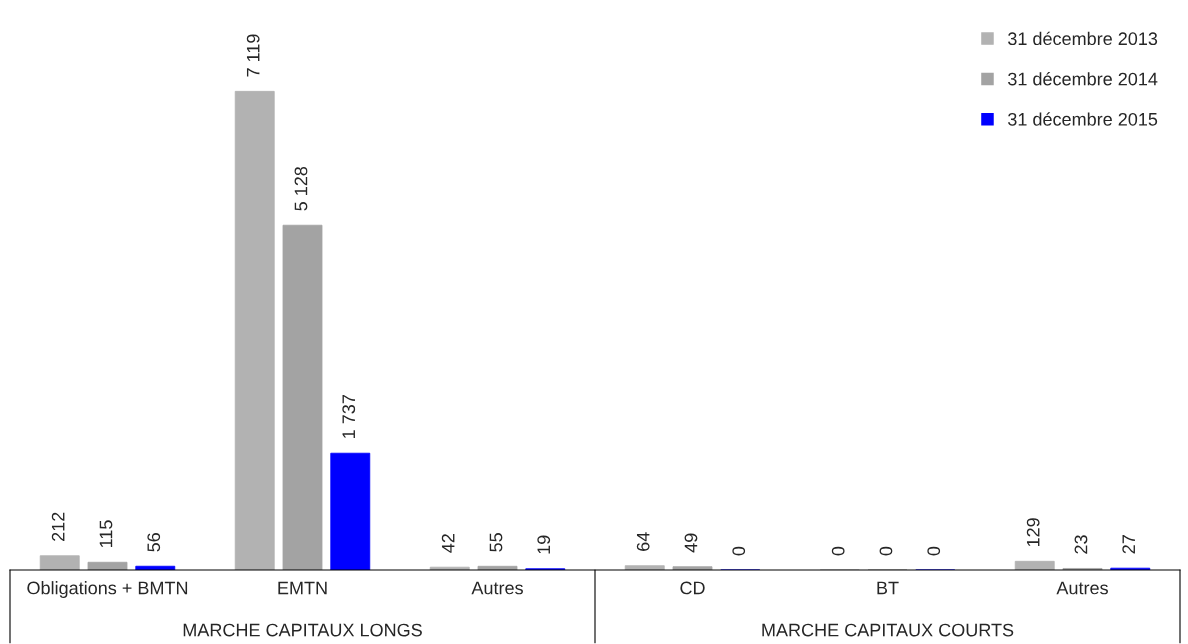  What do you see at coordinates (544, 544) in the screenshot?
I see `data-label: 19` at bounding box center [544, 544].